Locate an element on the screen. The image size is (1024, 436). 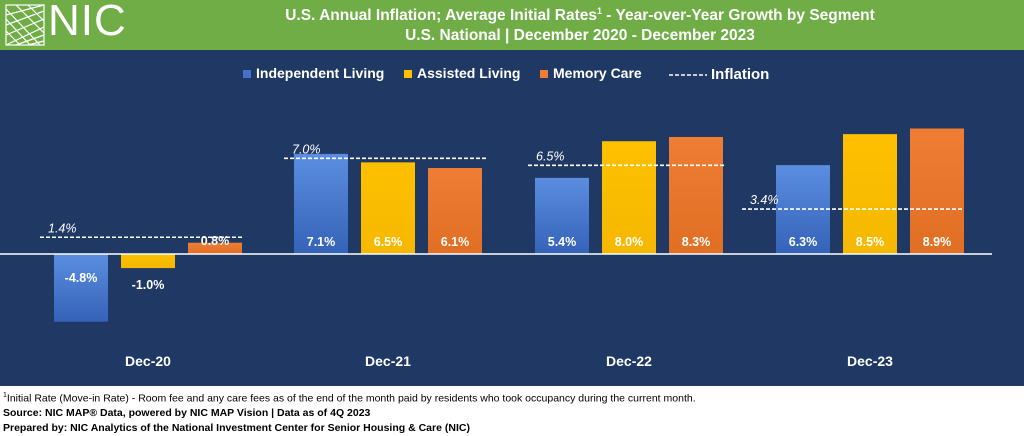
legend-label-inflation: Inflation is located at coordinates (740, 74).